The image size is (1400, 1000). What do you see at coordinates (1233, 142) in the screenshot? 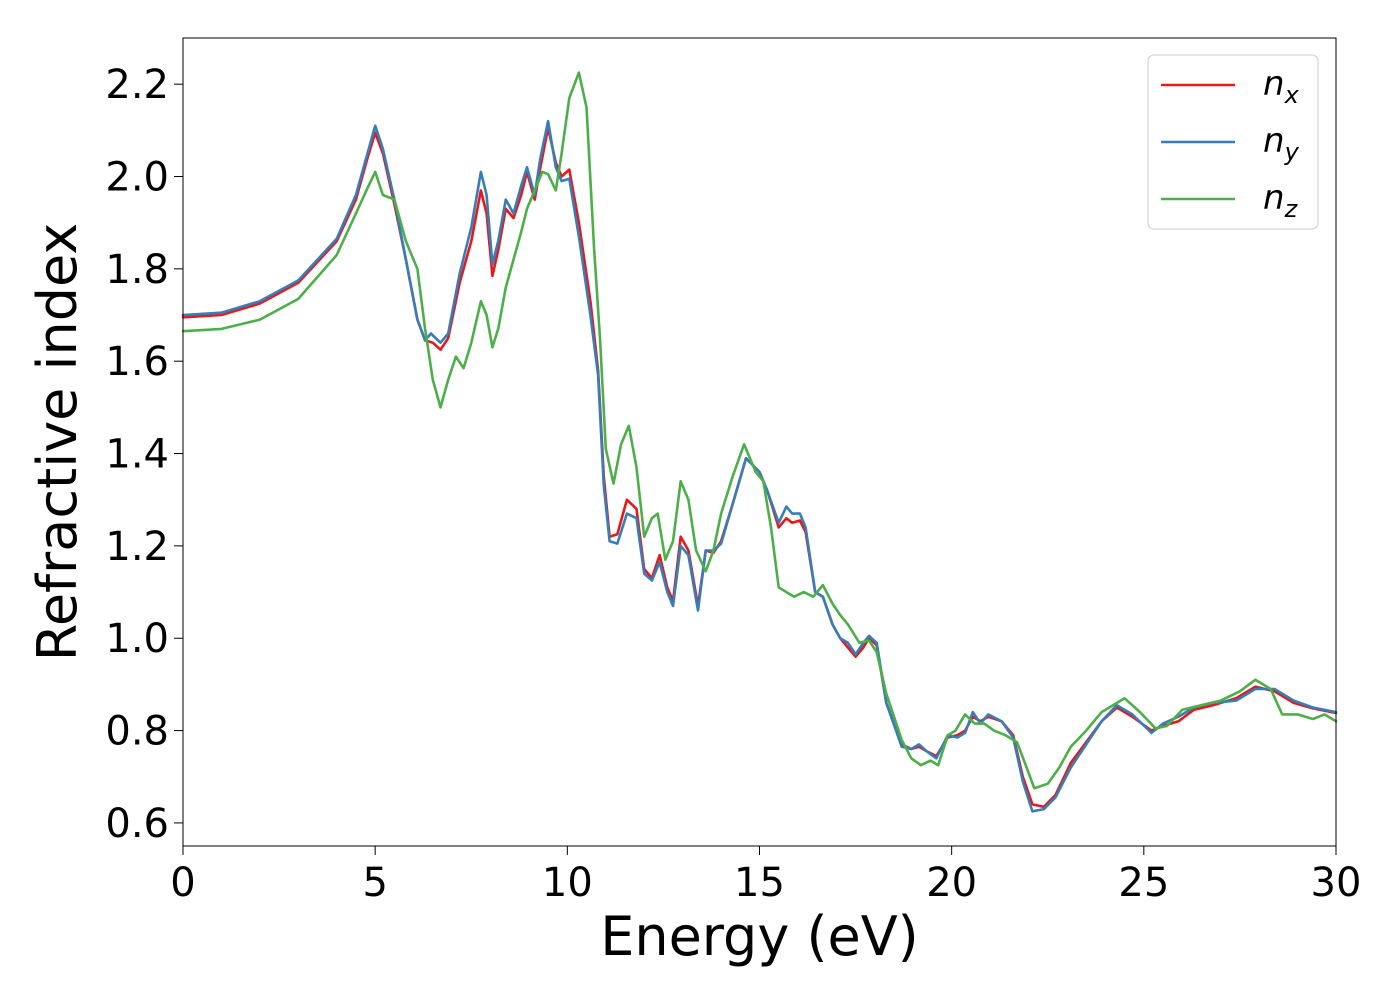
I see `legend: nx ny nz` at bounding box center [1233, 142].